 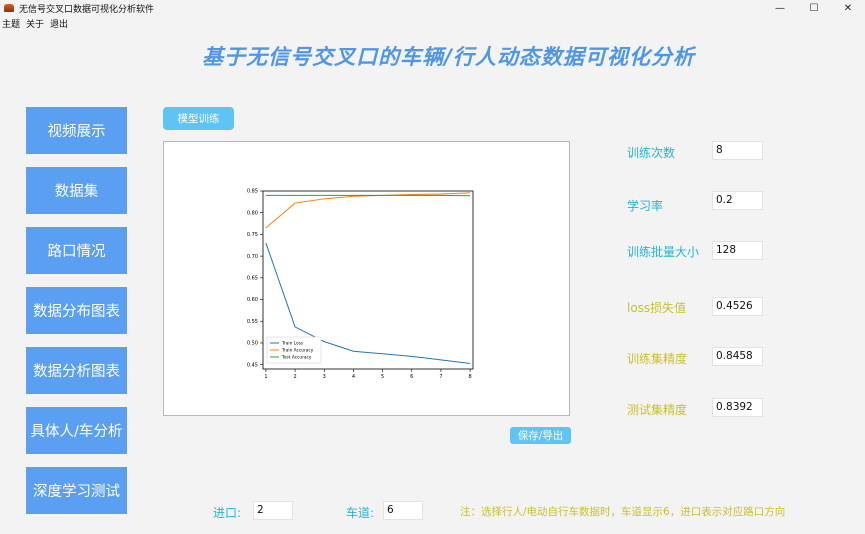 I want to click on series-line-train-loss, so click(x=368, y=303).